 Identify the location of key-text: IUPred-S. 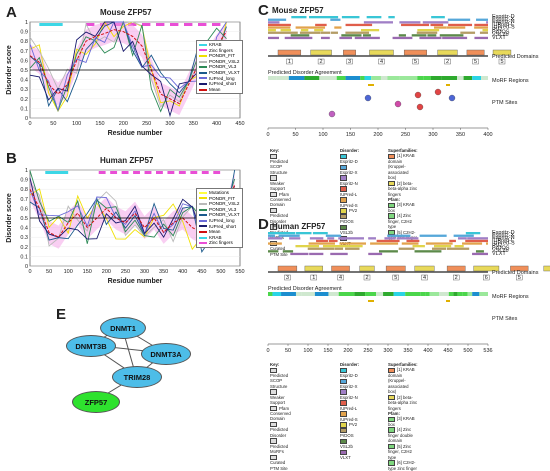
(349, 205).